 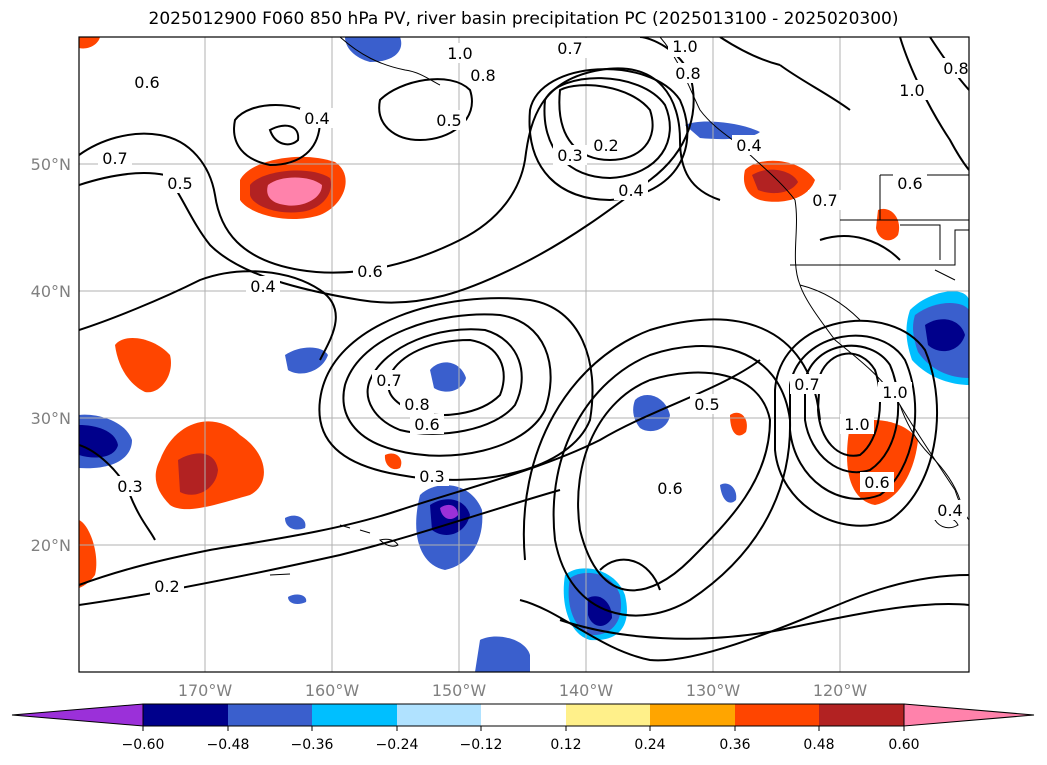 What do you see at coordinates (818, 745) in the screenshot?
I see `colorbar-tick-label: 0.48` at bounding box center [818, 745].